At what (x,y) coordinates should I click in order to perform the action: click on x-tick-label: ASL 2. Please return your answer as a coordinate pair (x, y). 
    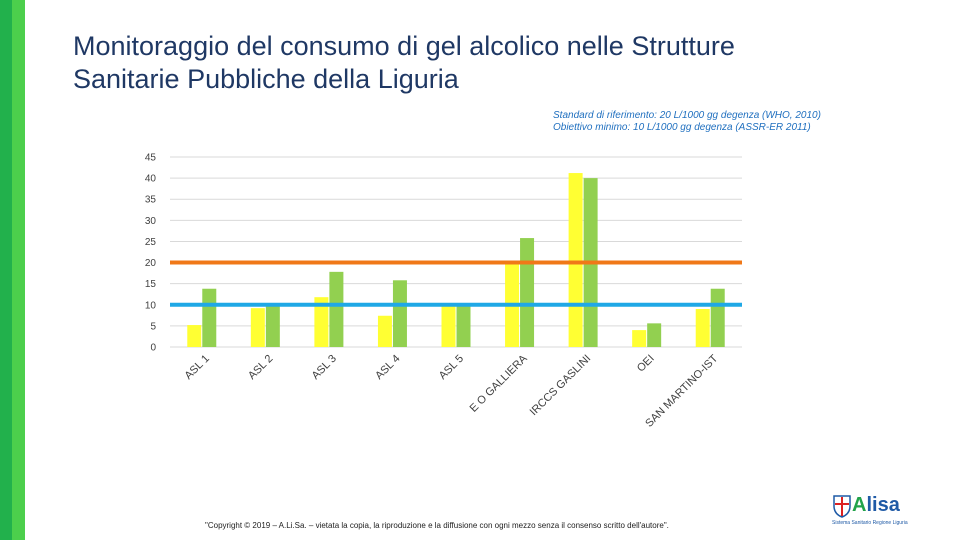
    Looking at the image, I should click on (260, 367).